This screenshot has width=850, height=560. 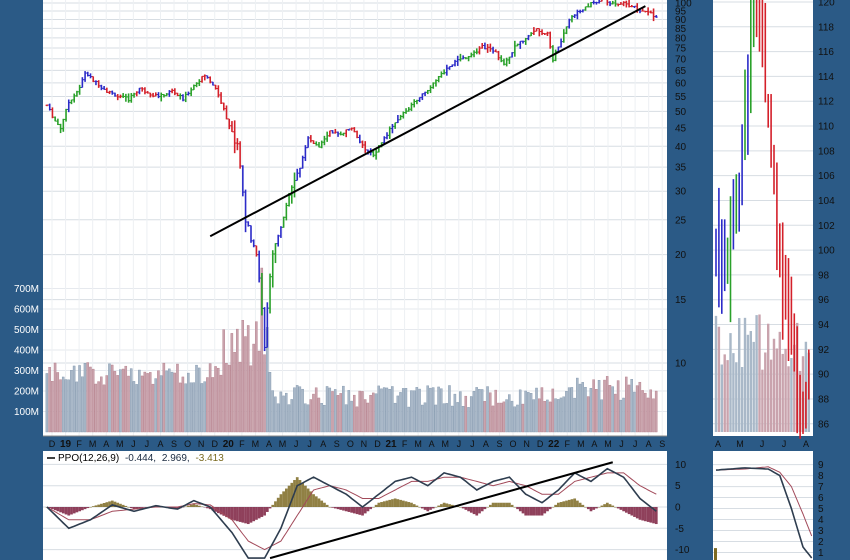 What do you see at coordinates (681, 71) in the screenshot?
I see `price-tick-label: 65` at bounding box center [681, 71].